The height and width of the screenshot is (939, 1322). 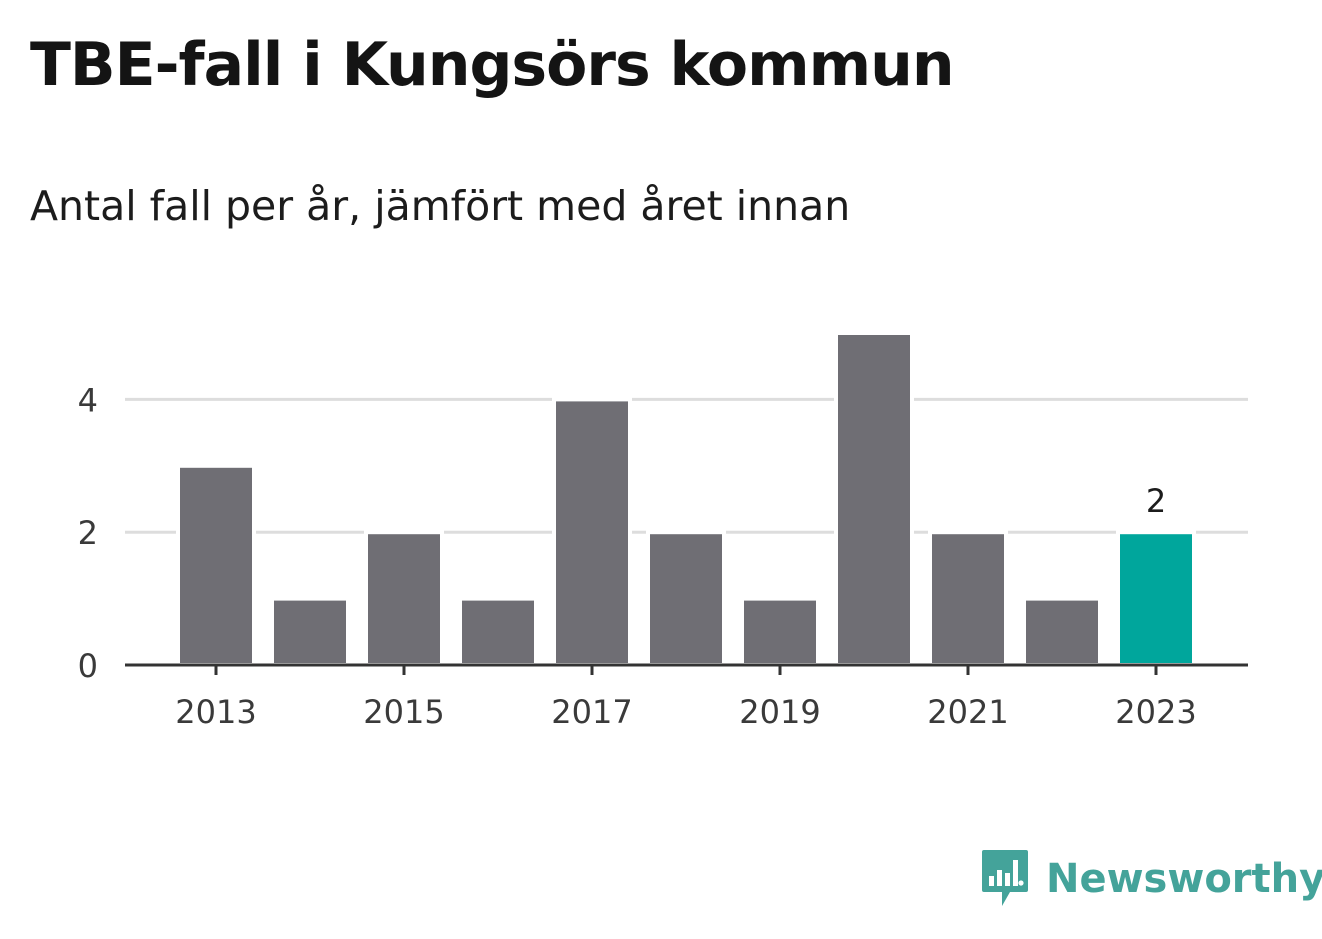 What do you see at coordinates (686, 669) in the screenshot?
I see `axes` at bounding box center [686, 669].